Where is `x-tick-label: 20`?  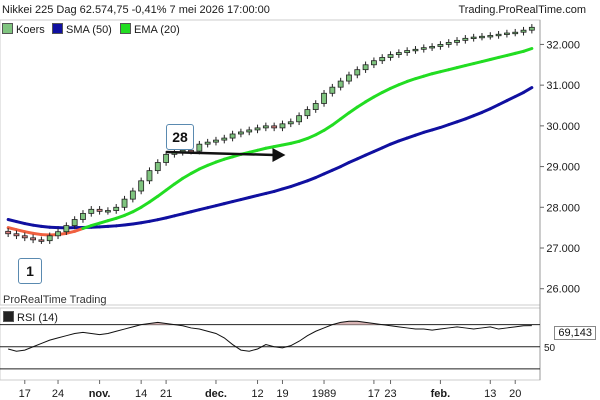
x-tick-label: 20 is located at coordinates (515, 394).